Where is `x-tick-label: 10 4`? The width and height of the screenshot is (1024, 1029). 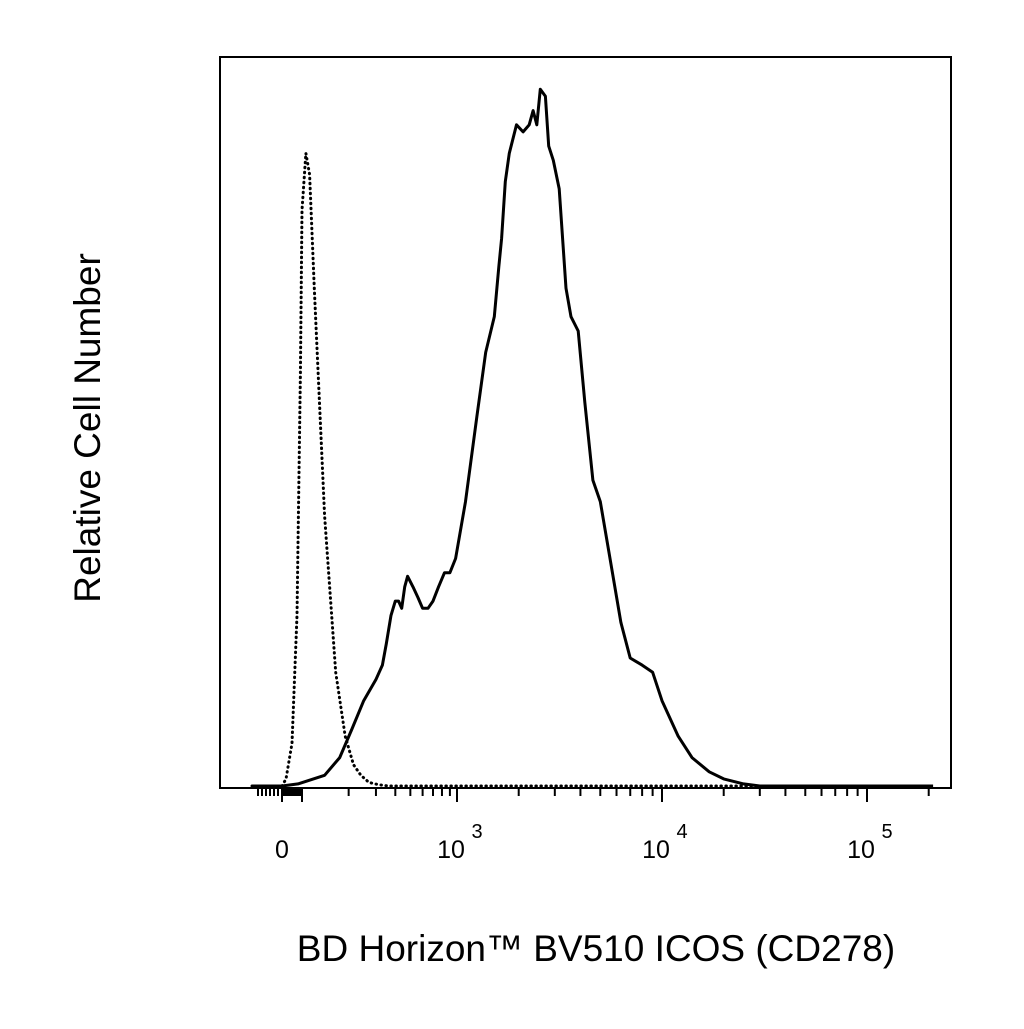 x-tick-label: 10 4 is located at coordinates (664, 842).